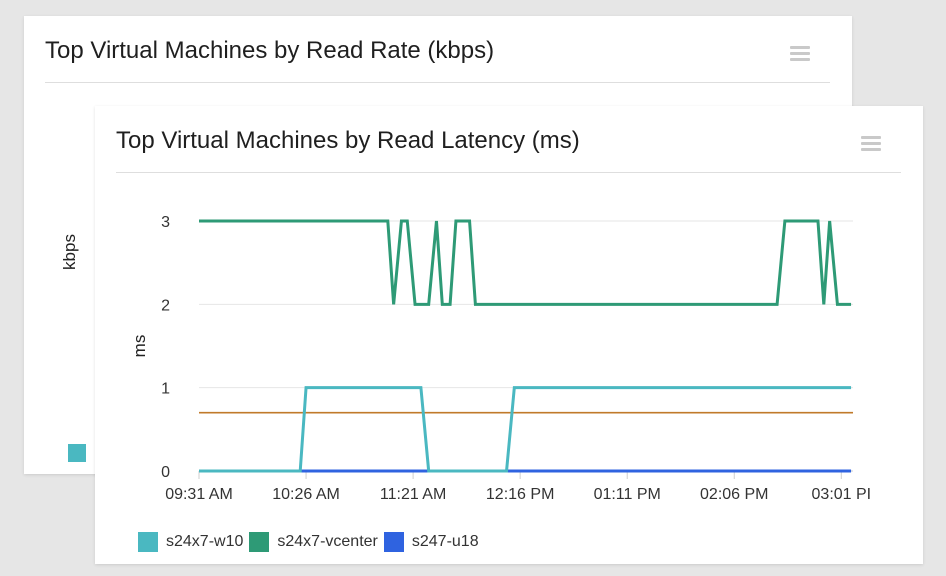 The width and height of the screenshot is (946, 576). Describe the element at coordinates (199, 494) in the screenshot. I see `x-tick-label: 09:31 AM` at that location.